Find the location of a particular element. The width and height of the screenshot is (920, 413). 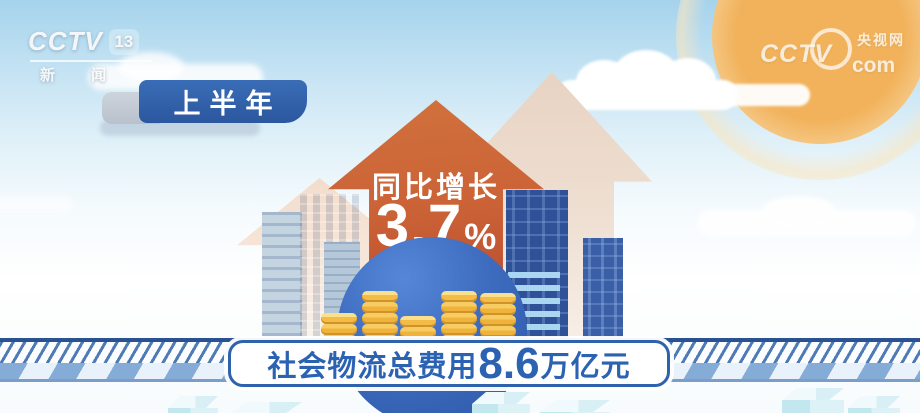

cctv13-channel-number: 13 is located at coordinates (123, 41).